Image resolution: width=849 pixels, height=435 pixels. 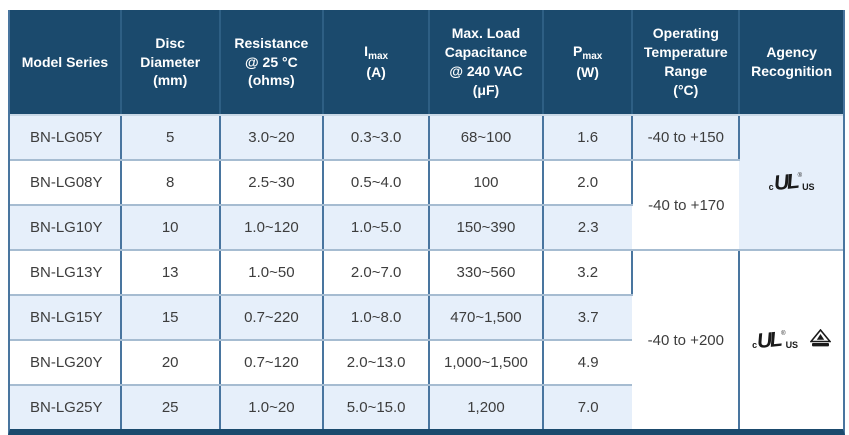 I want to click on cell-imax: 0.5~4.0, so click(x=377, y=183).